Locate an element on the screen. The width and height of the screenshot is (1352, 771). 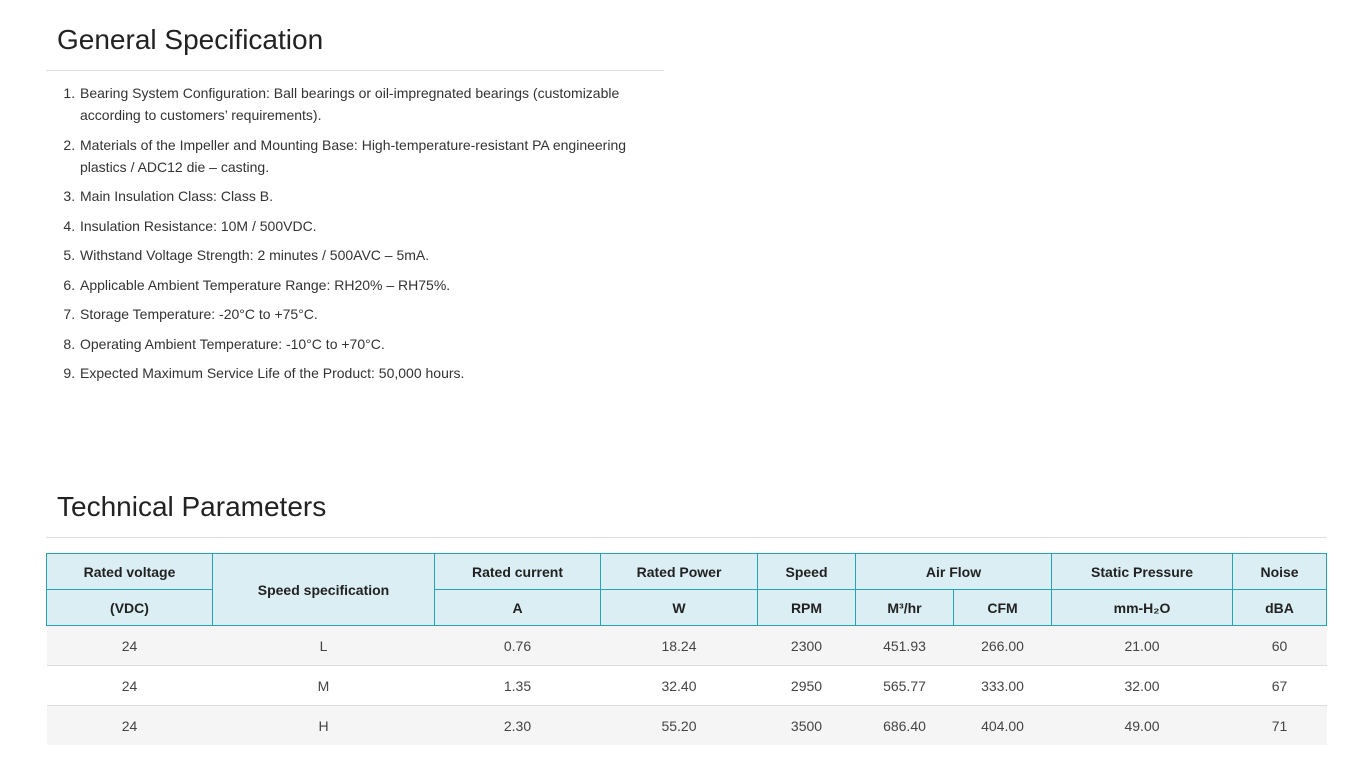
data-row: 24 H 2.30 55.20 3500 686.40 404.00 49.00 71 is located at coordinates (686, 725).